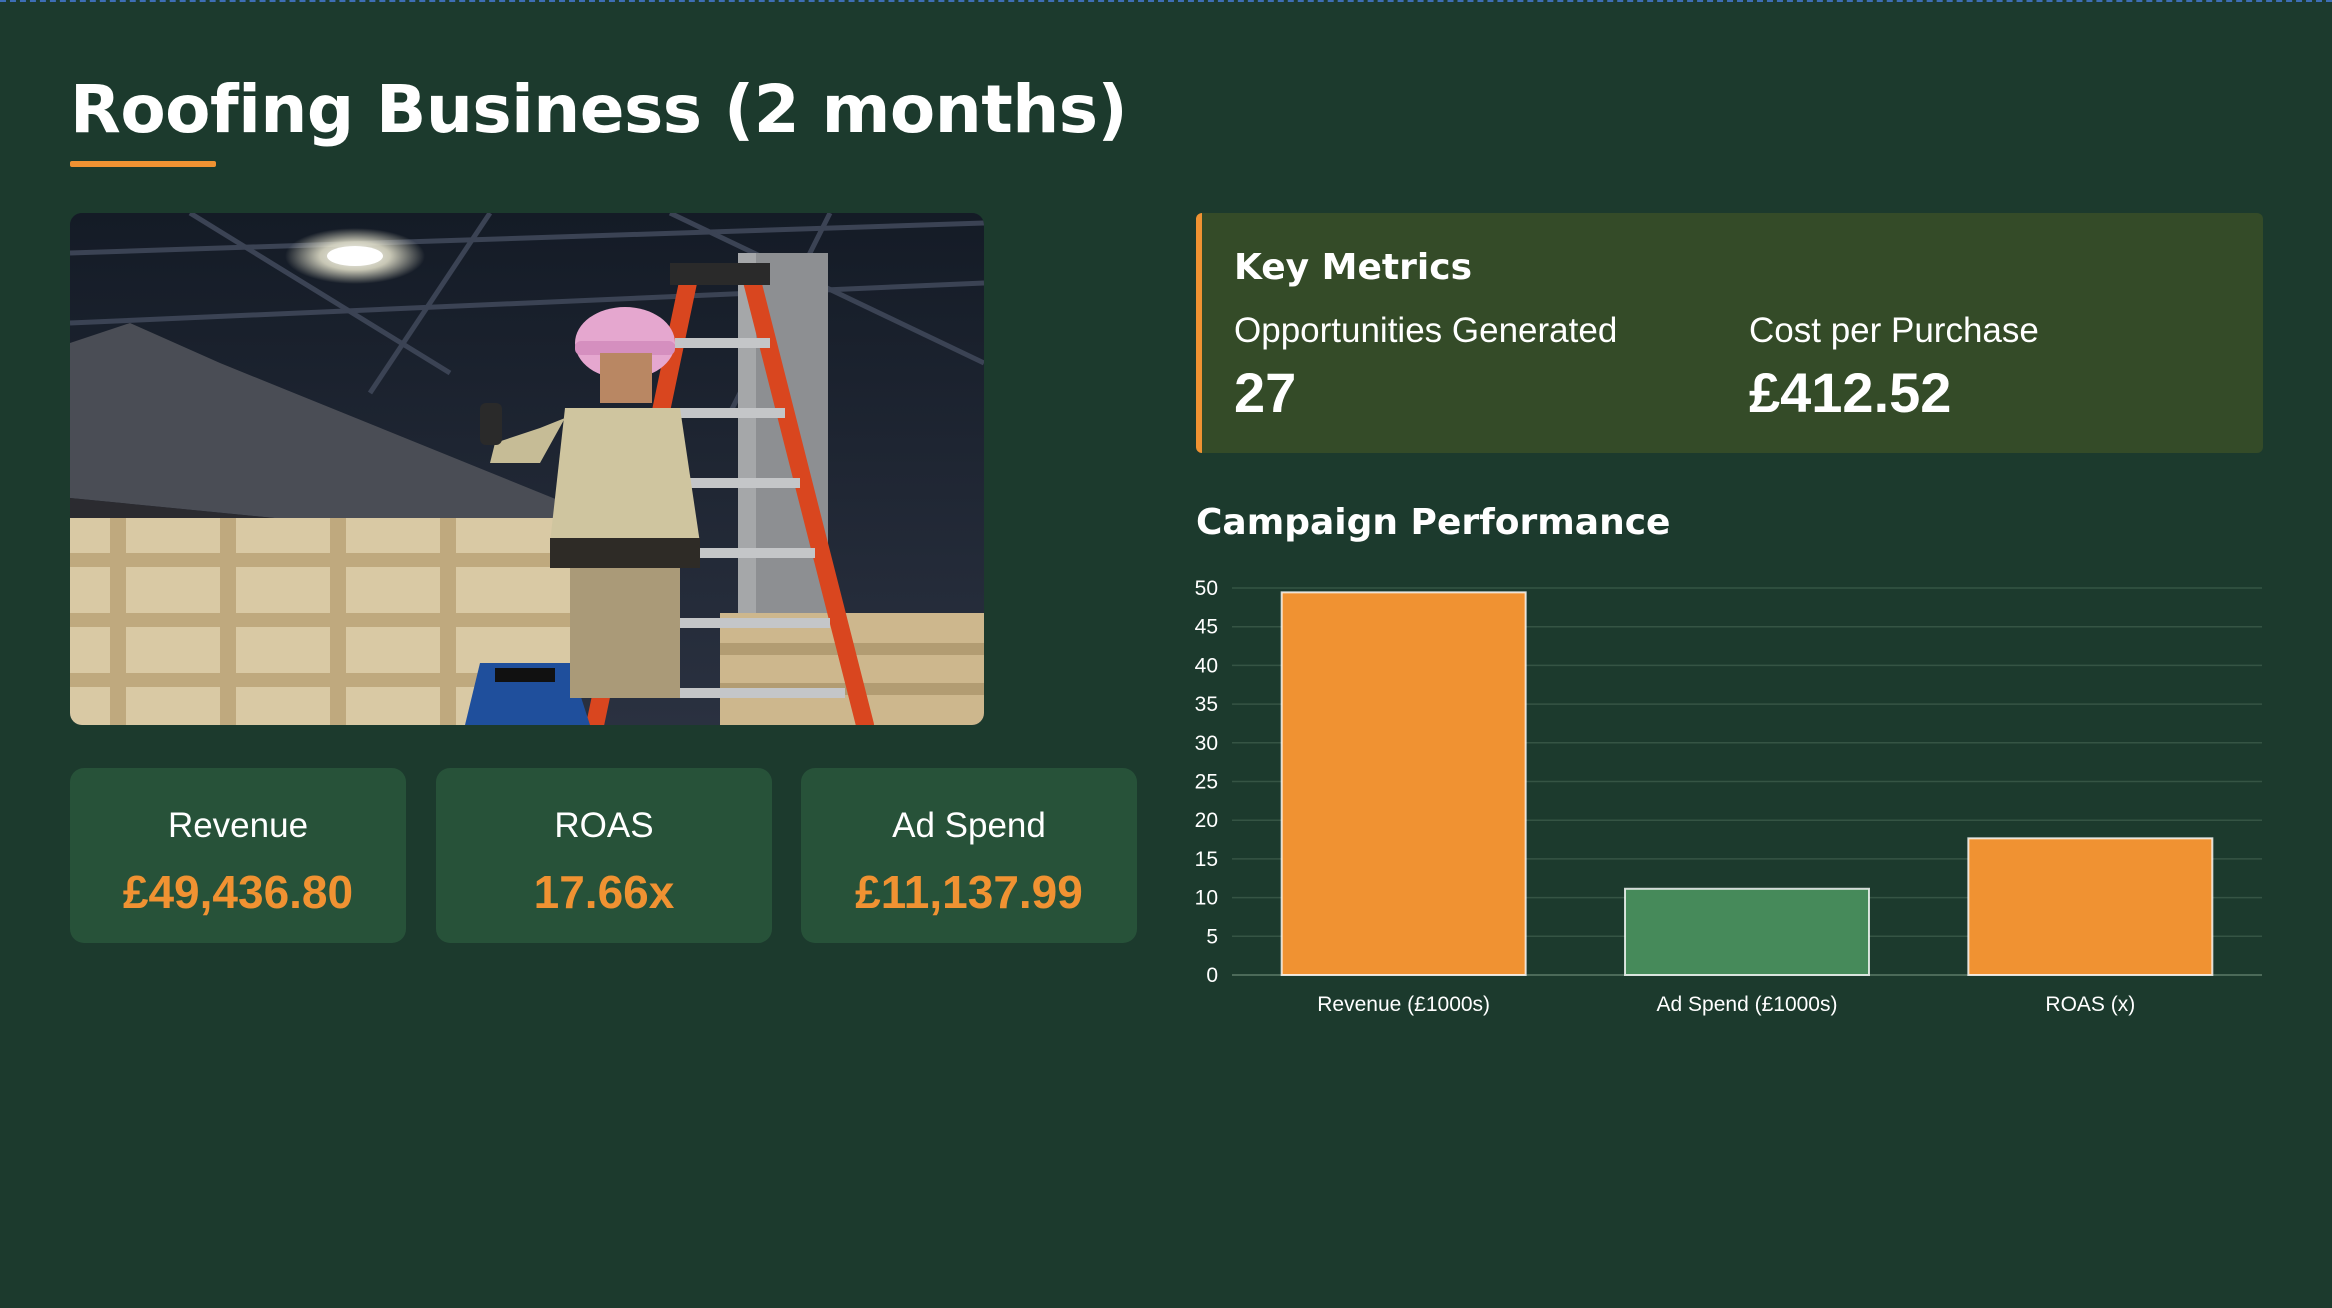  I want to click on stat-value: 17.66x, so click(604, 892).